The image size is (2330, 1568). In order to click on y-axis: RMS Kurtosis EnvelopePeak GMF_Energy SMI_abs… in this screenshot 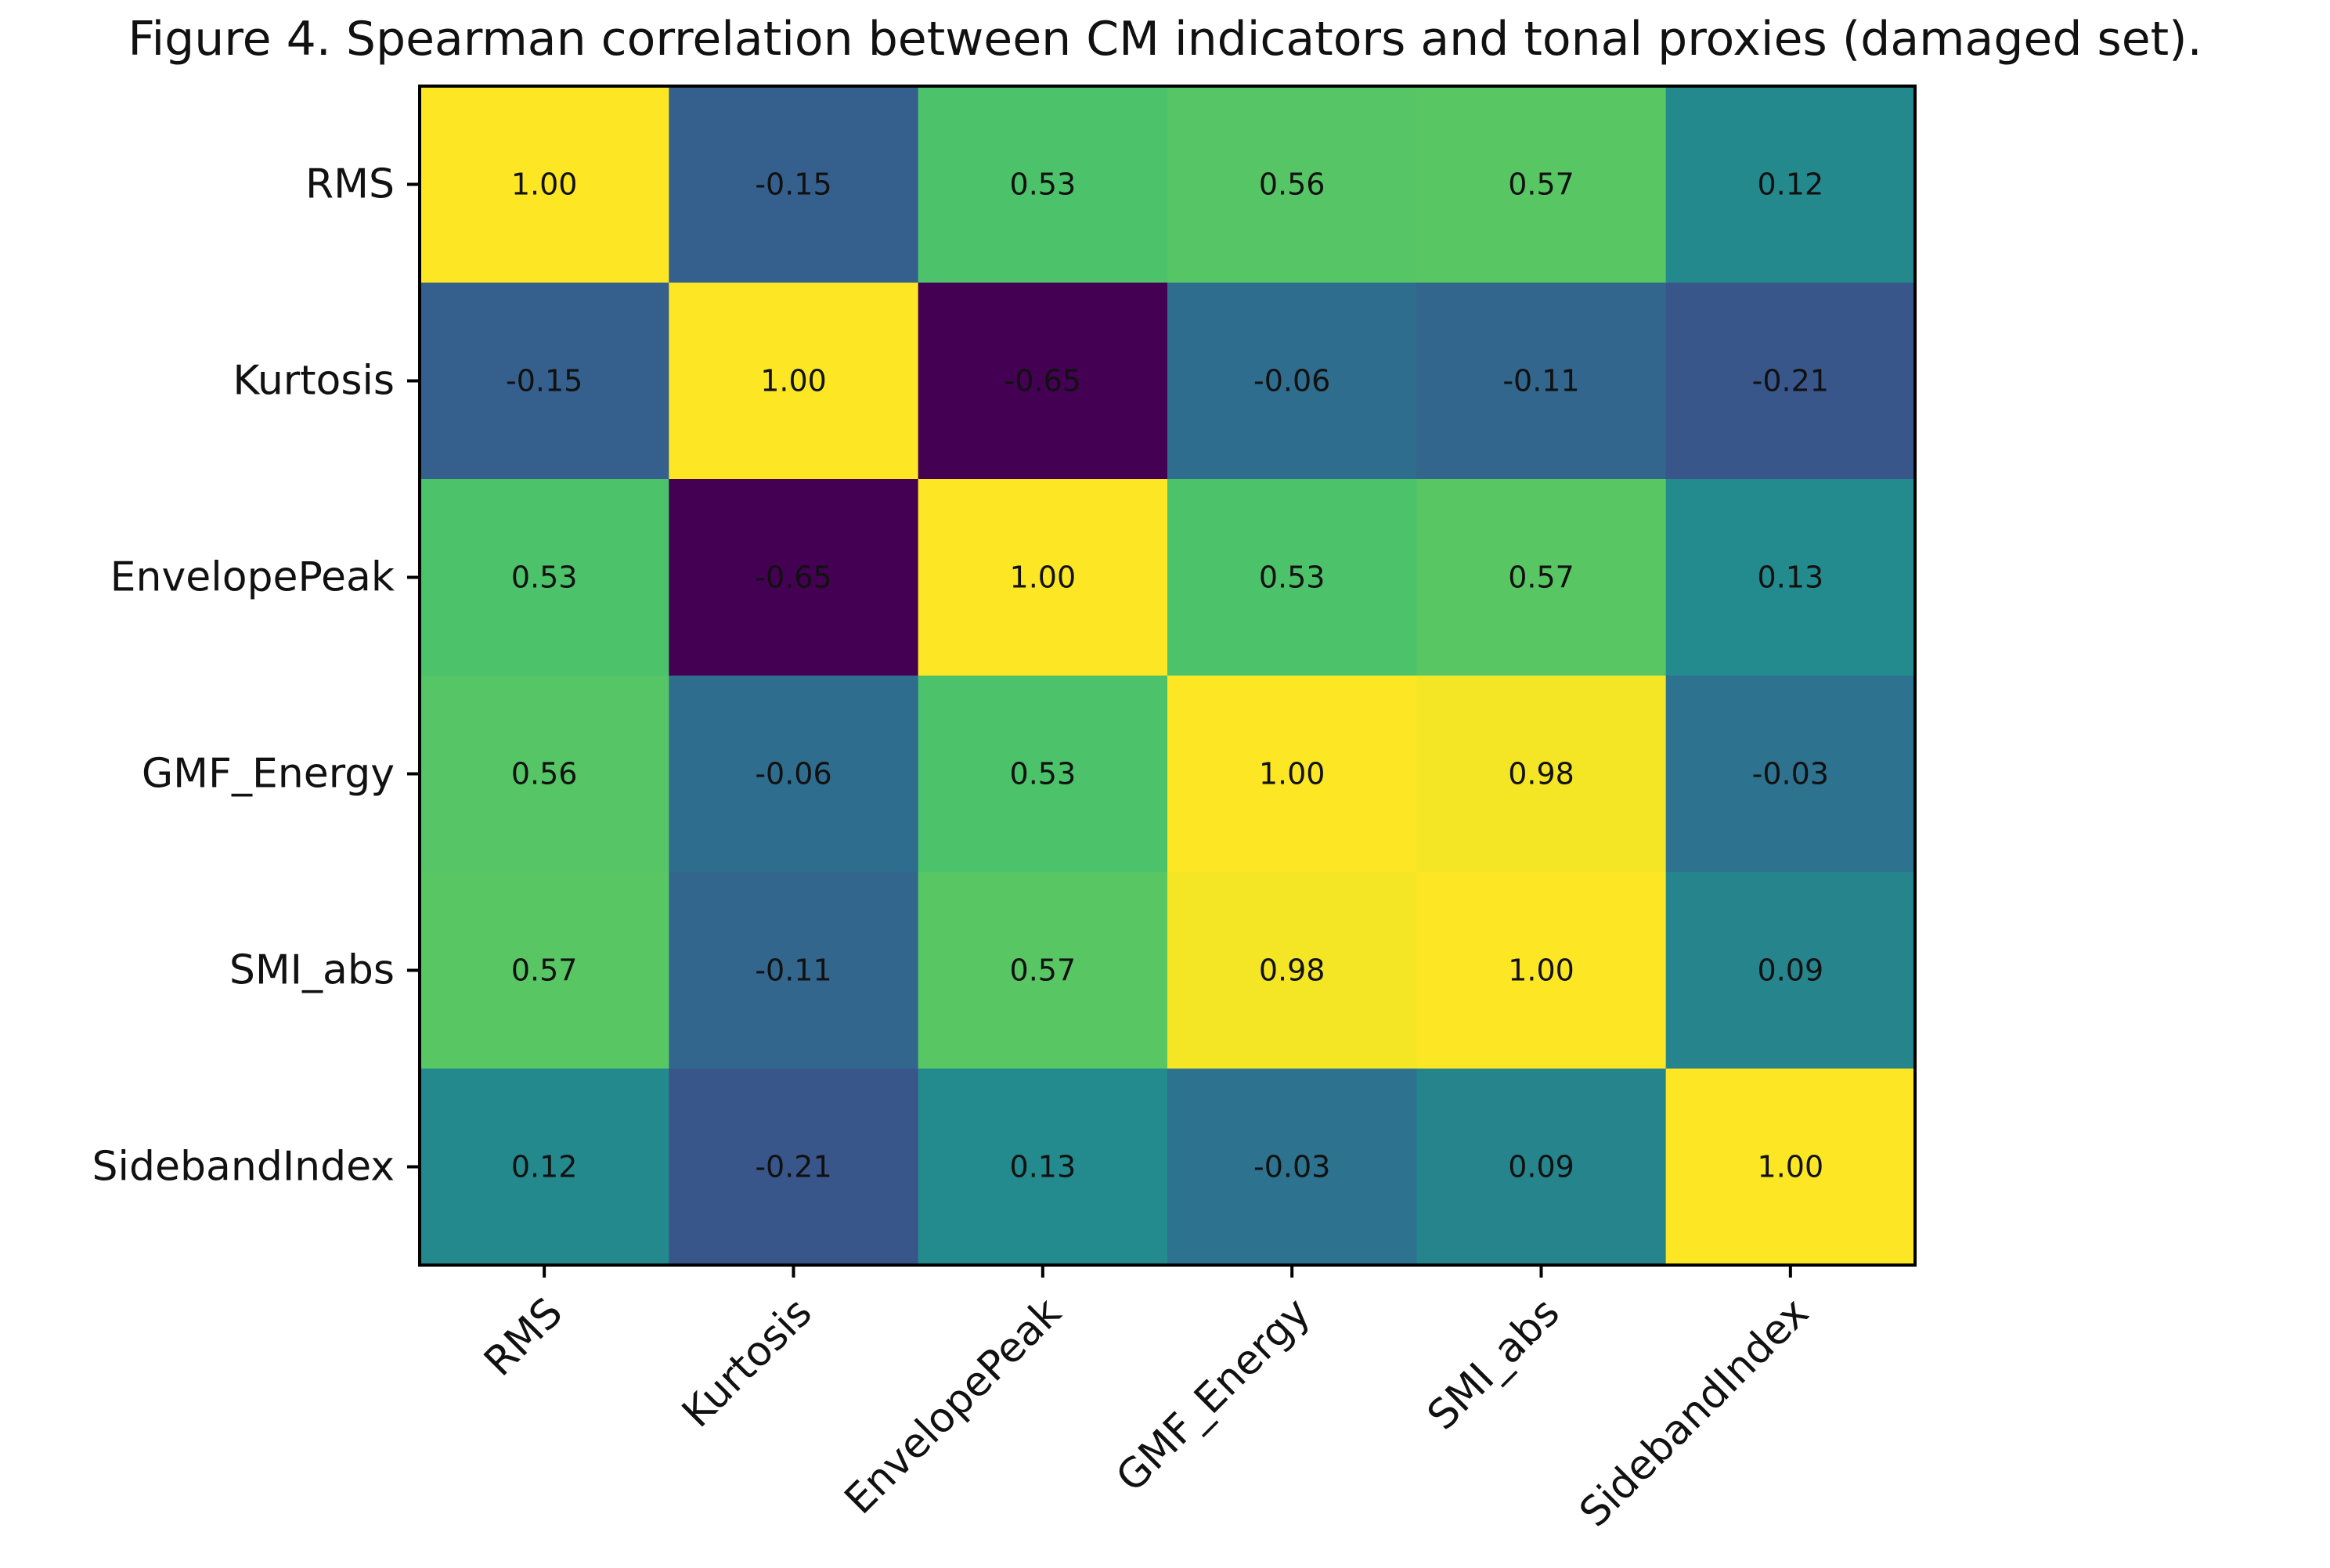, I will do `click(256, 676)`.